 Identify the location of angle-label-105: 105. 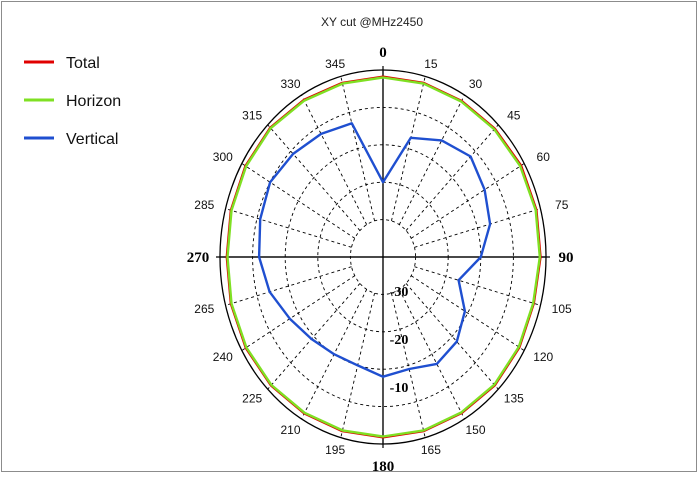
(562, 309).